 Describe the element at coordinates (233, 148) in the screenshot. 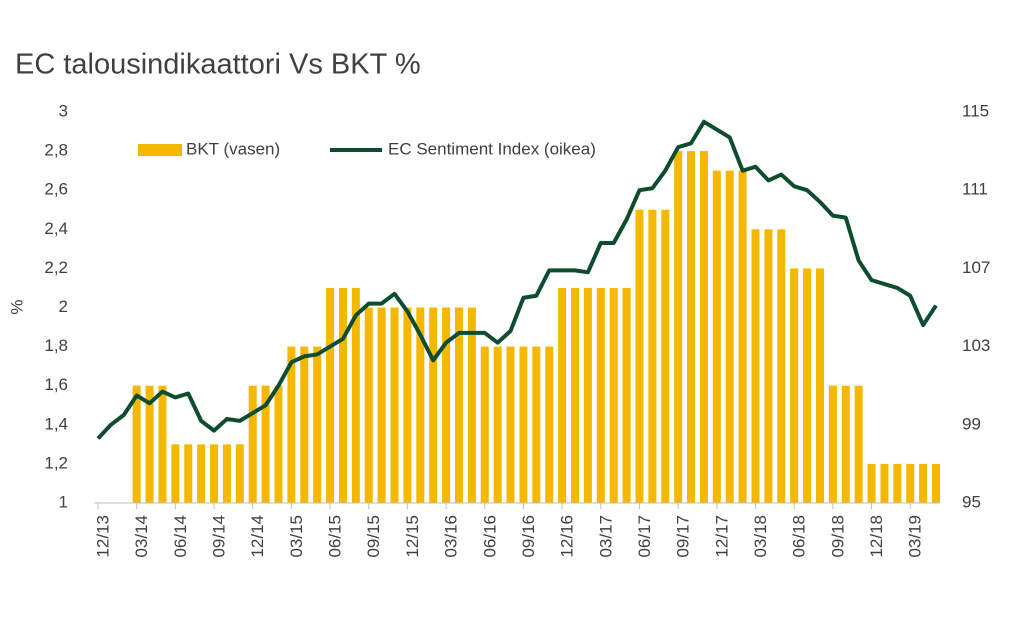

I see `legend-label: BKT (vasen)` at that location.